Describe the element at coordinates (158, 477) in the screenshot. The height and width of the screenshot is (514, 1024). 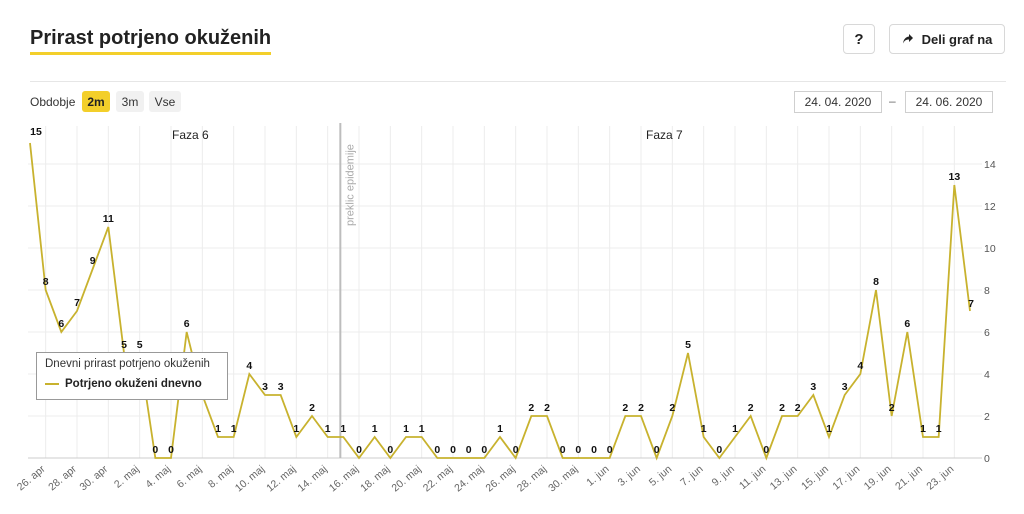
I see `x-tick-label: 4. maj` at that location.